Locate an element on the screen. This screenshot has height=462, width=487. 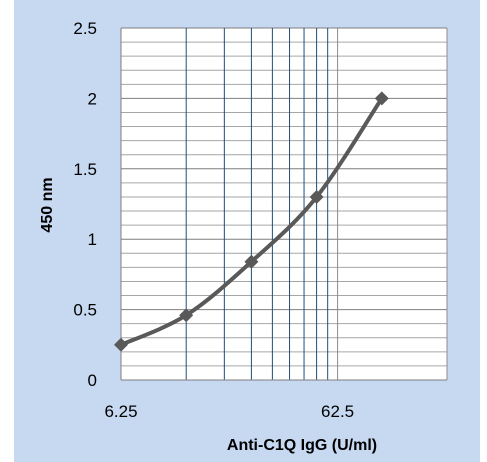
x-tick-label: 62.5 is located at coordinates (337, 411).